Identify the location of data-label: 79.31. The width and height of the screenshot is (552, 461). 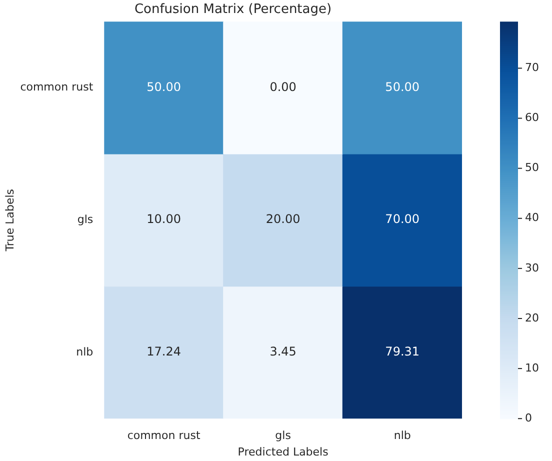
(402, 351).